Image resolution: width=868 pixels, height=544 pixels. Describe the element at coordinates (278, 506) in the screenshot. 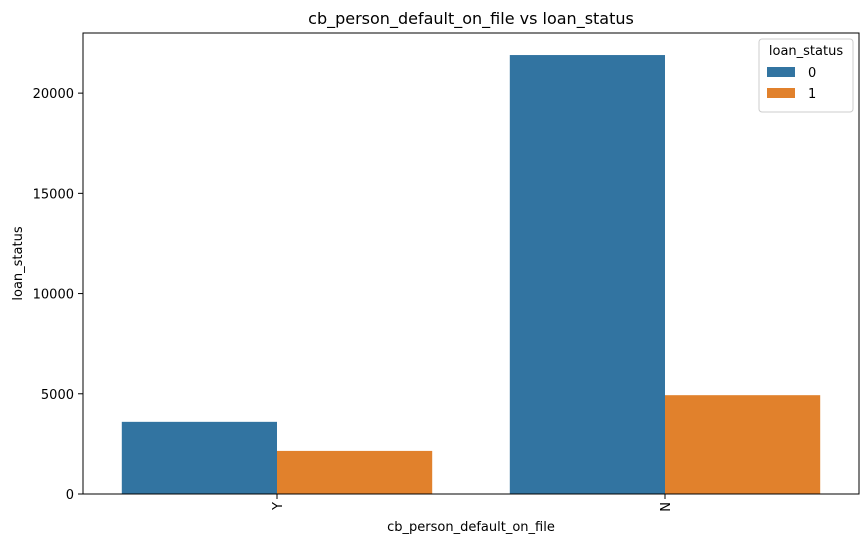

I see `x-tick-label: Y` at that location.